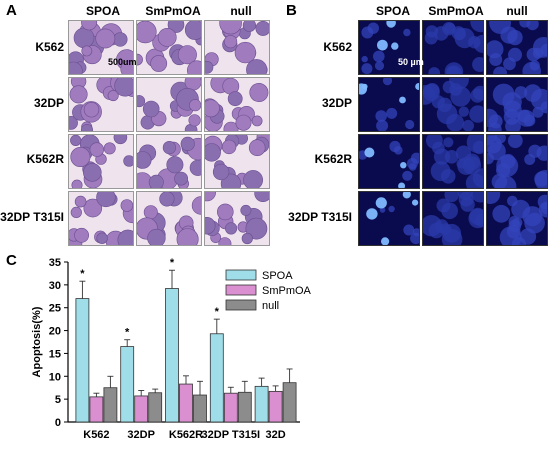  Describe the element at coordinates (96, 435) in the screenshot. I see `x-tick-label-0: K562` at that location.